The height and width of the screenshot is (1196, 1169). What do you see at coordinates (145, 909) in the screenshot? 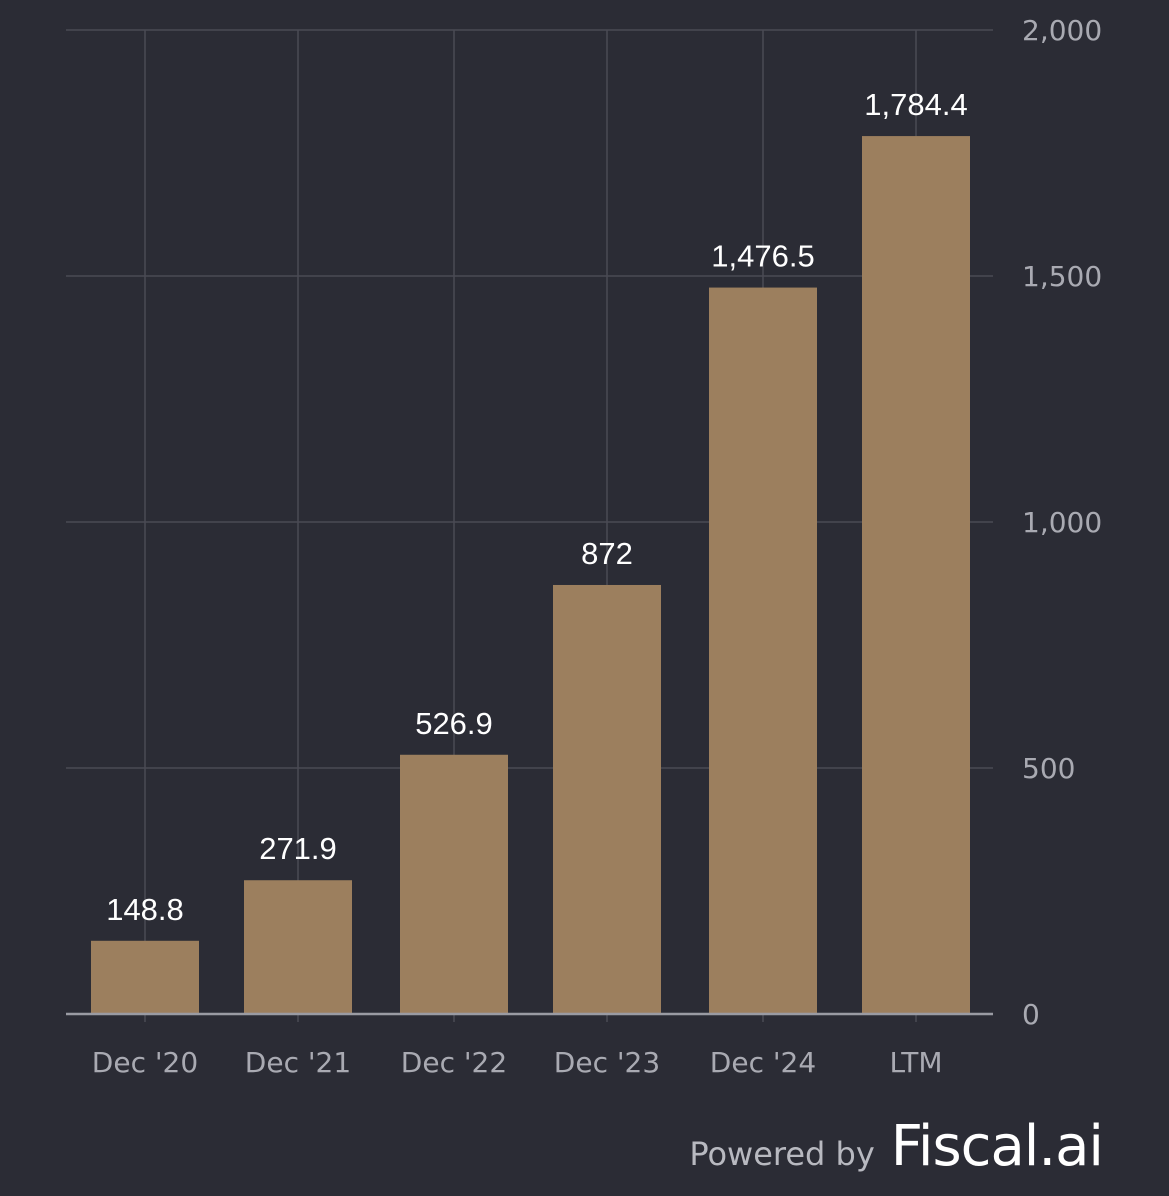
I see `bar-value-label: 148.8` at bounding box center [145, 909].